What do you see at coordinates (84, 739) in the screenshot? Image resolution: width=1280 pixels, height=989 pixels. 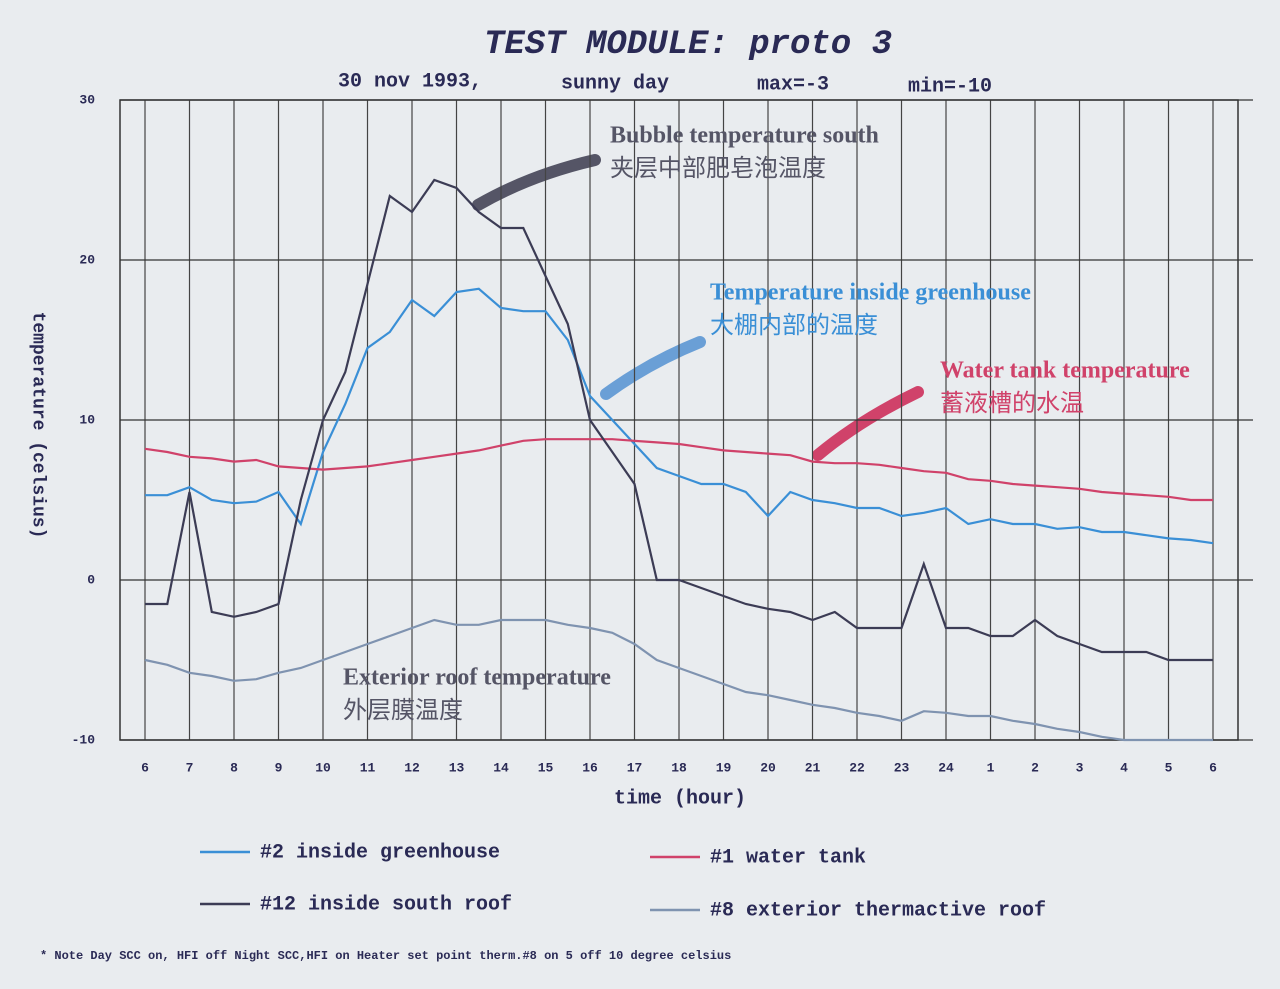 I see `y-tick-label: -10` at bounding box center [84, 739].